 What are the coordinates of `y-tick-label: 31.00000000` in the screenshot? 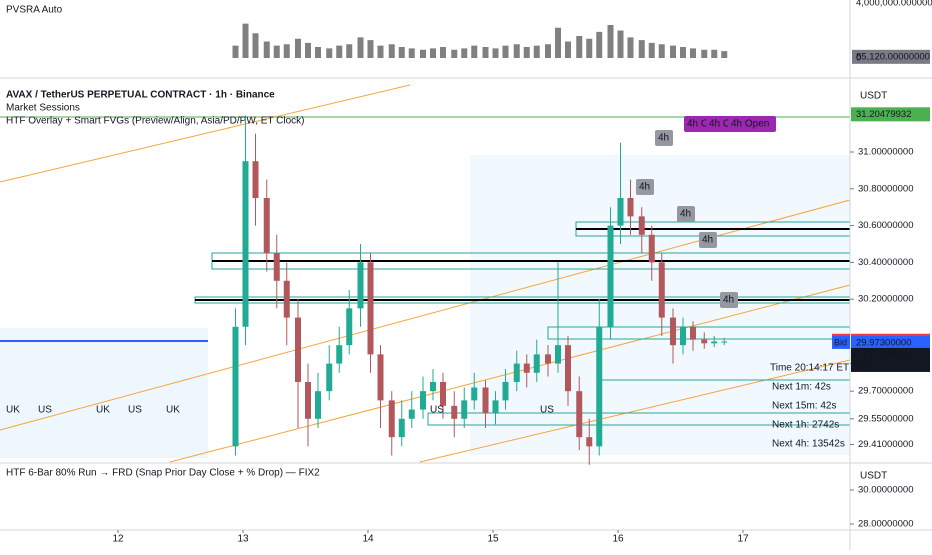 It's located at (885, 152).